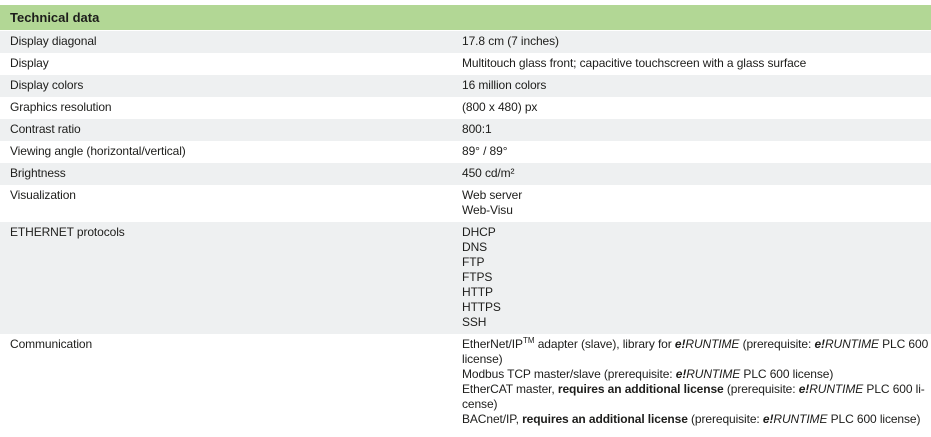 The image size is (931, 437). I want to click on value-line: HTTP, so click(477, 292).